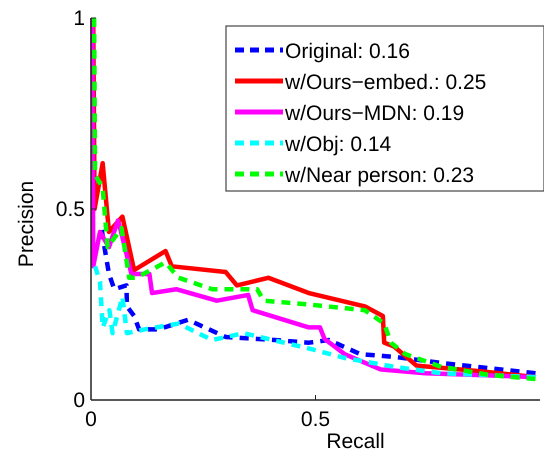  What do you see at coordinates (379, 175) in the screenshot?
I see `legend-label: w/Near person: 0.23` at bounding box center [379, 175].